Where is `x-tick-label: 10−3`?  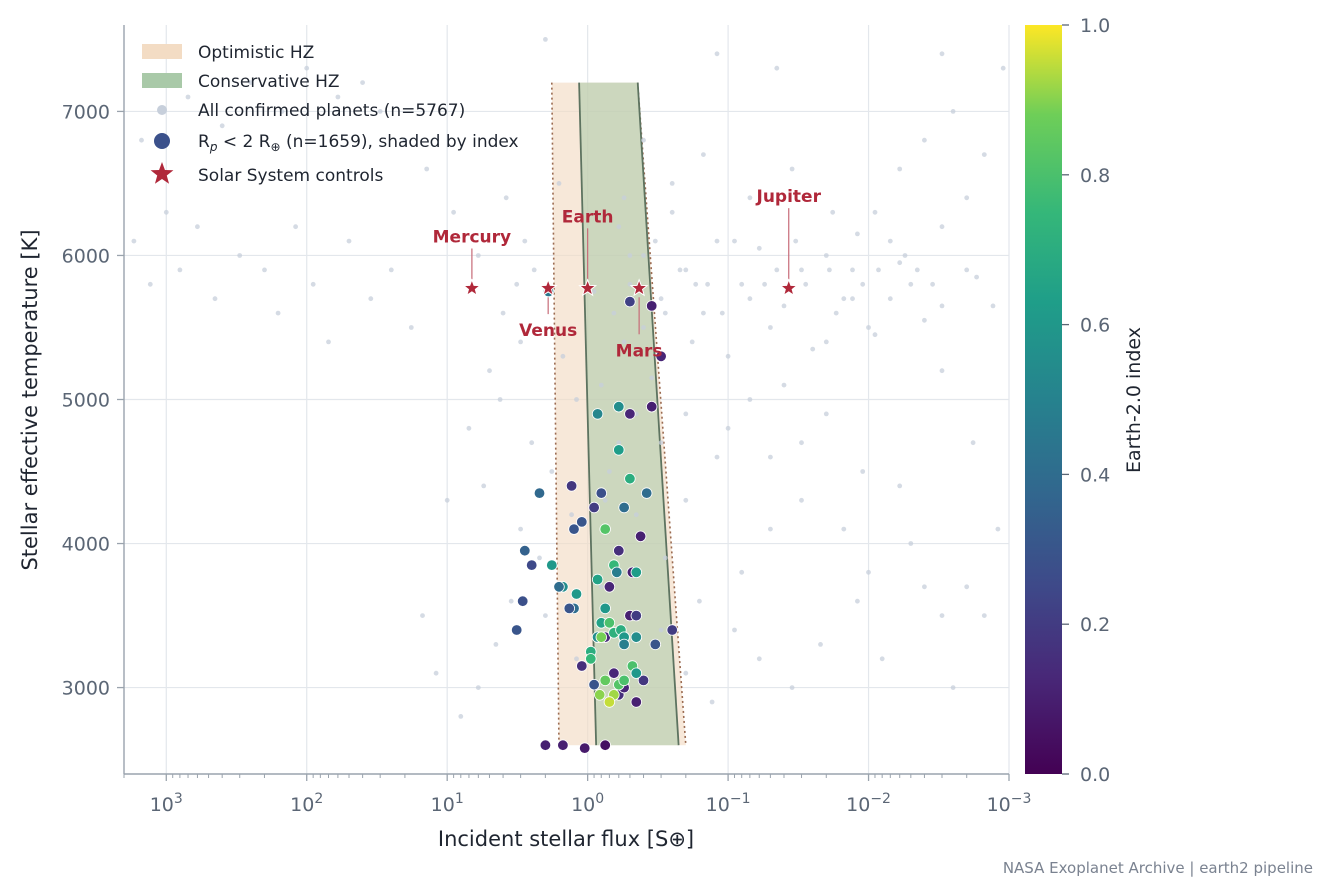 x-tick-label: 10−3 is located at coordinates (1009, 803).